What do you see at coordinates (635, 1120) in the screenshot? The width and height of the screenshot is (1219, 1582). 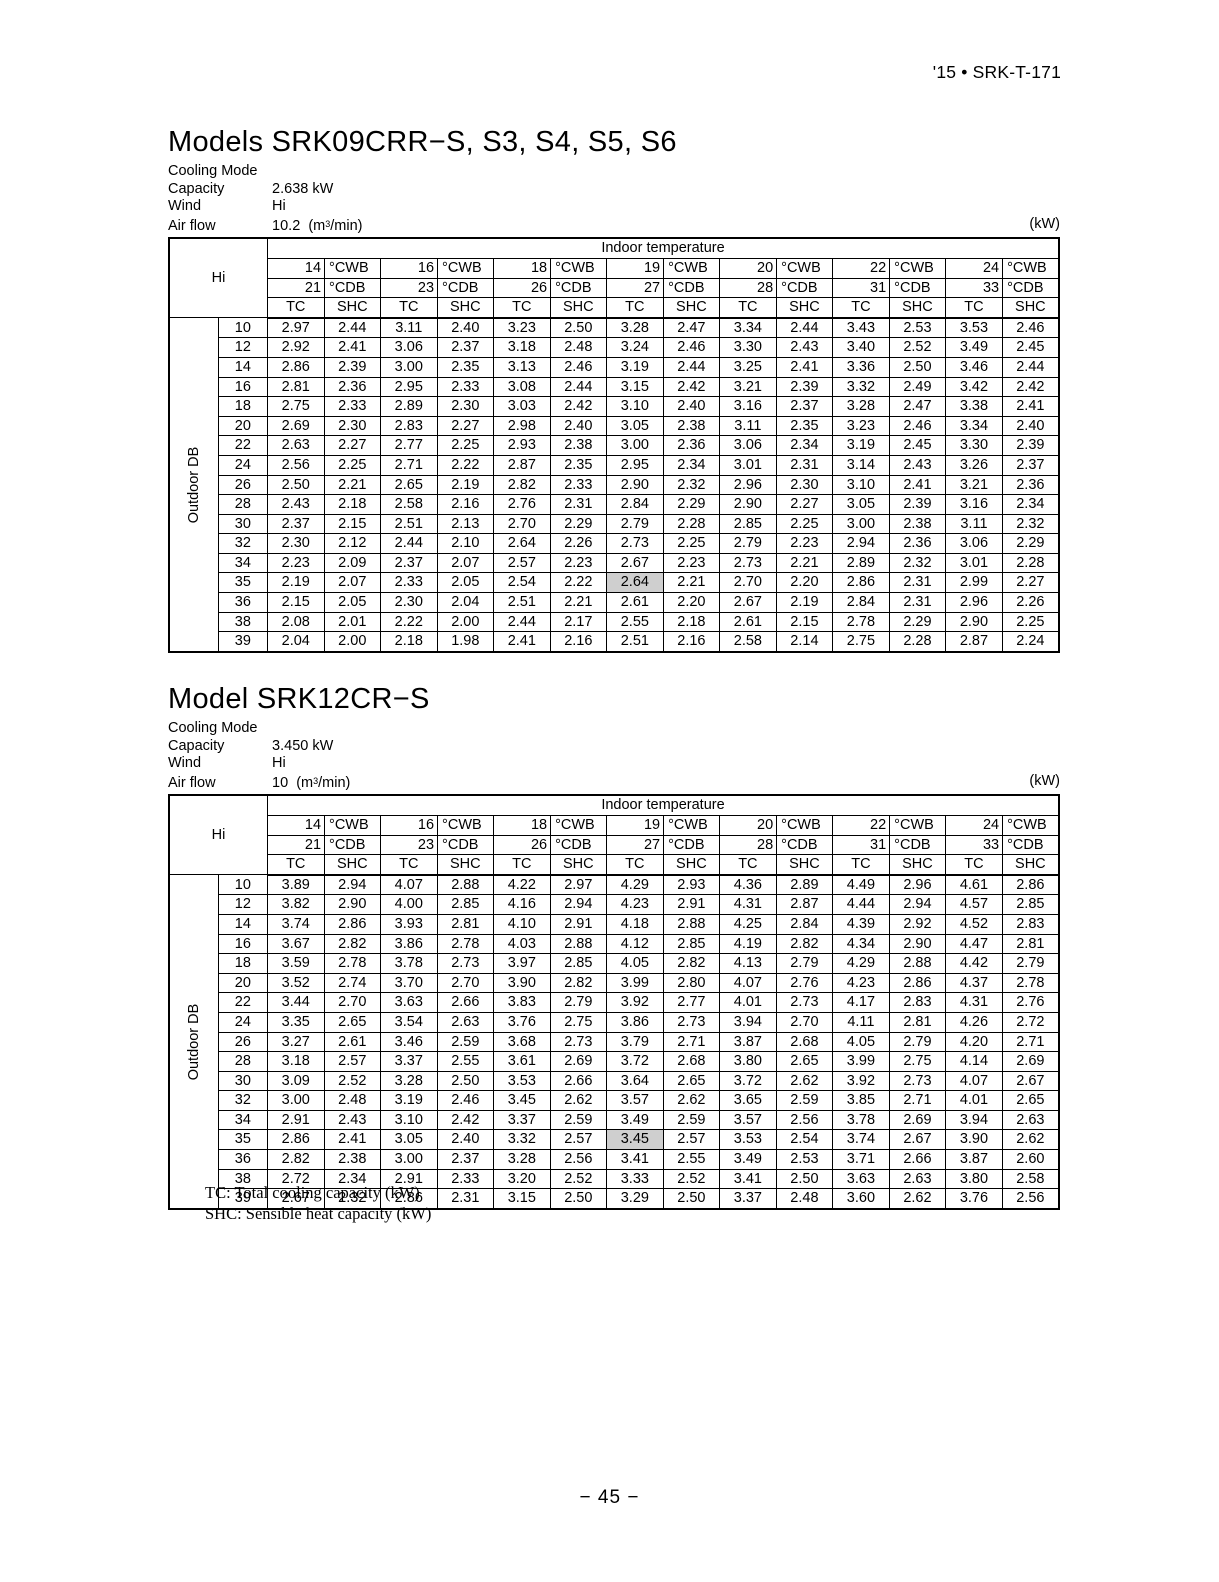 I see `capacity-cell: 3.49` at bounding box center [635, 1120].